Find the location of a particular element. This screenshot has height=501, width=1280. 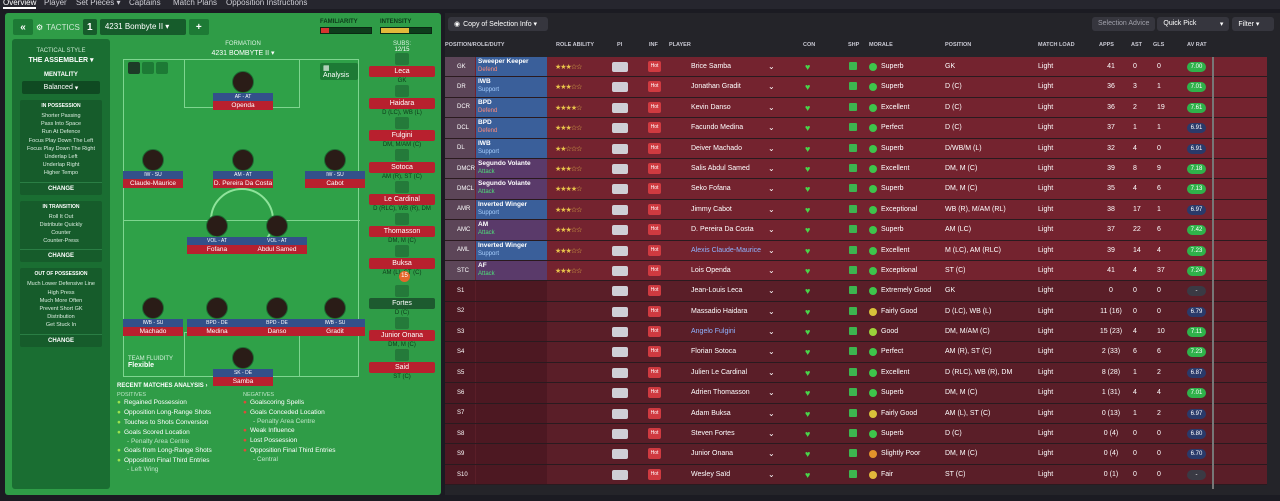

nav-tab-4: Match Plans is located at coordinates (195, 3).